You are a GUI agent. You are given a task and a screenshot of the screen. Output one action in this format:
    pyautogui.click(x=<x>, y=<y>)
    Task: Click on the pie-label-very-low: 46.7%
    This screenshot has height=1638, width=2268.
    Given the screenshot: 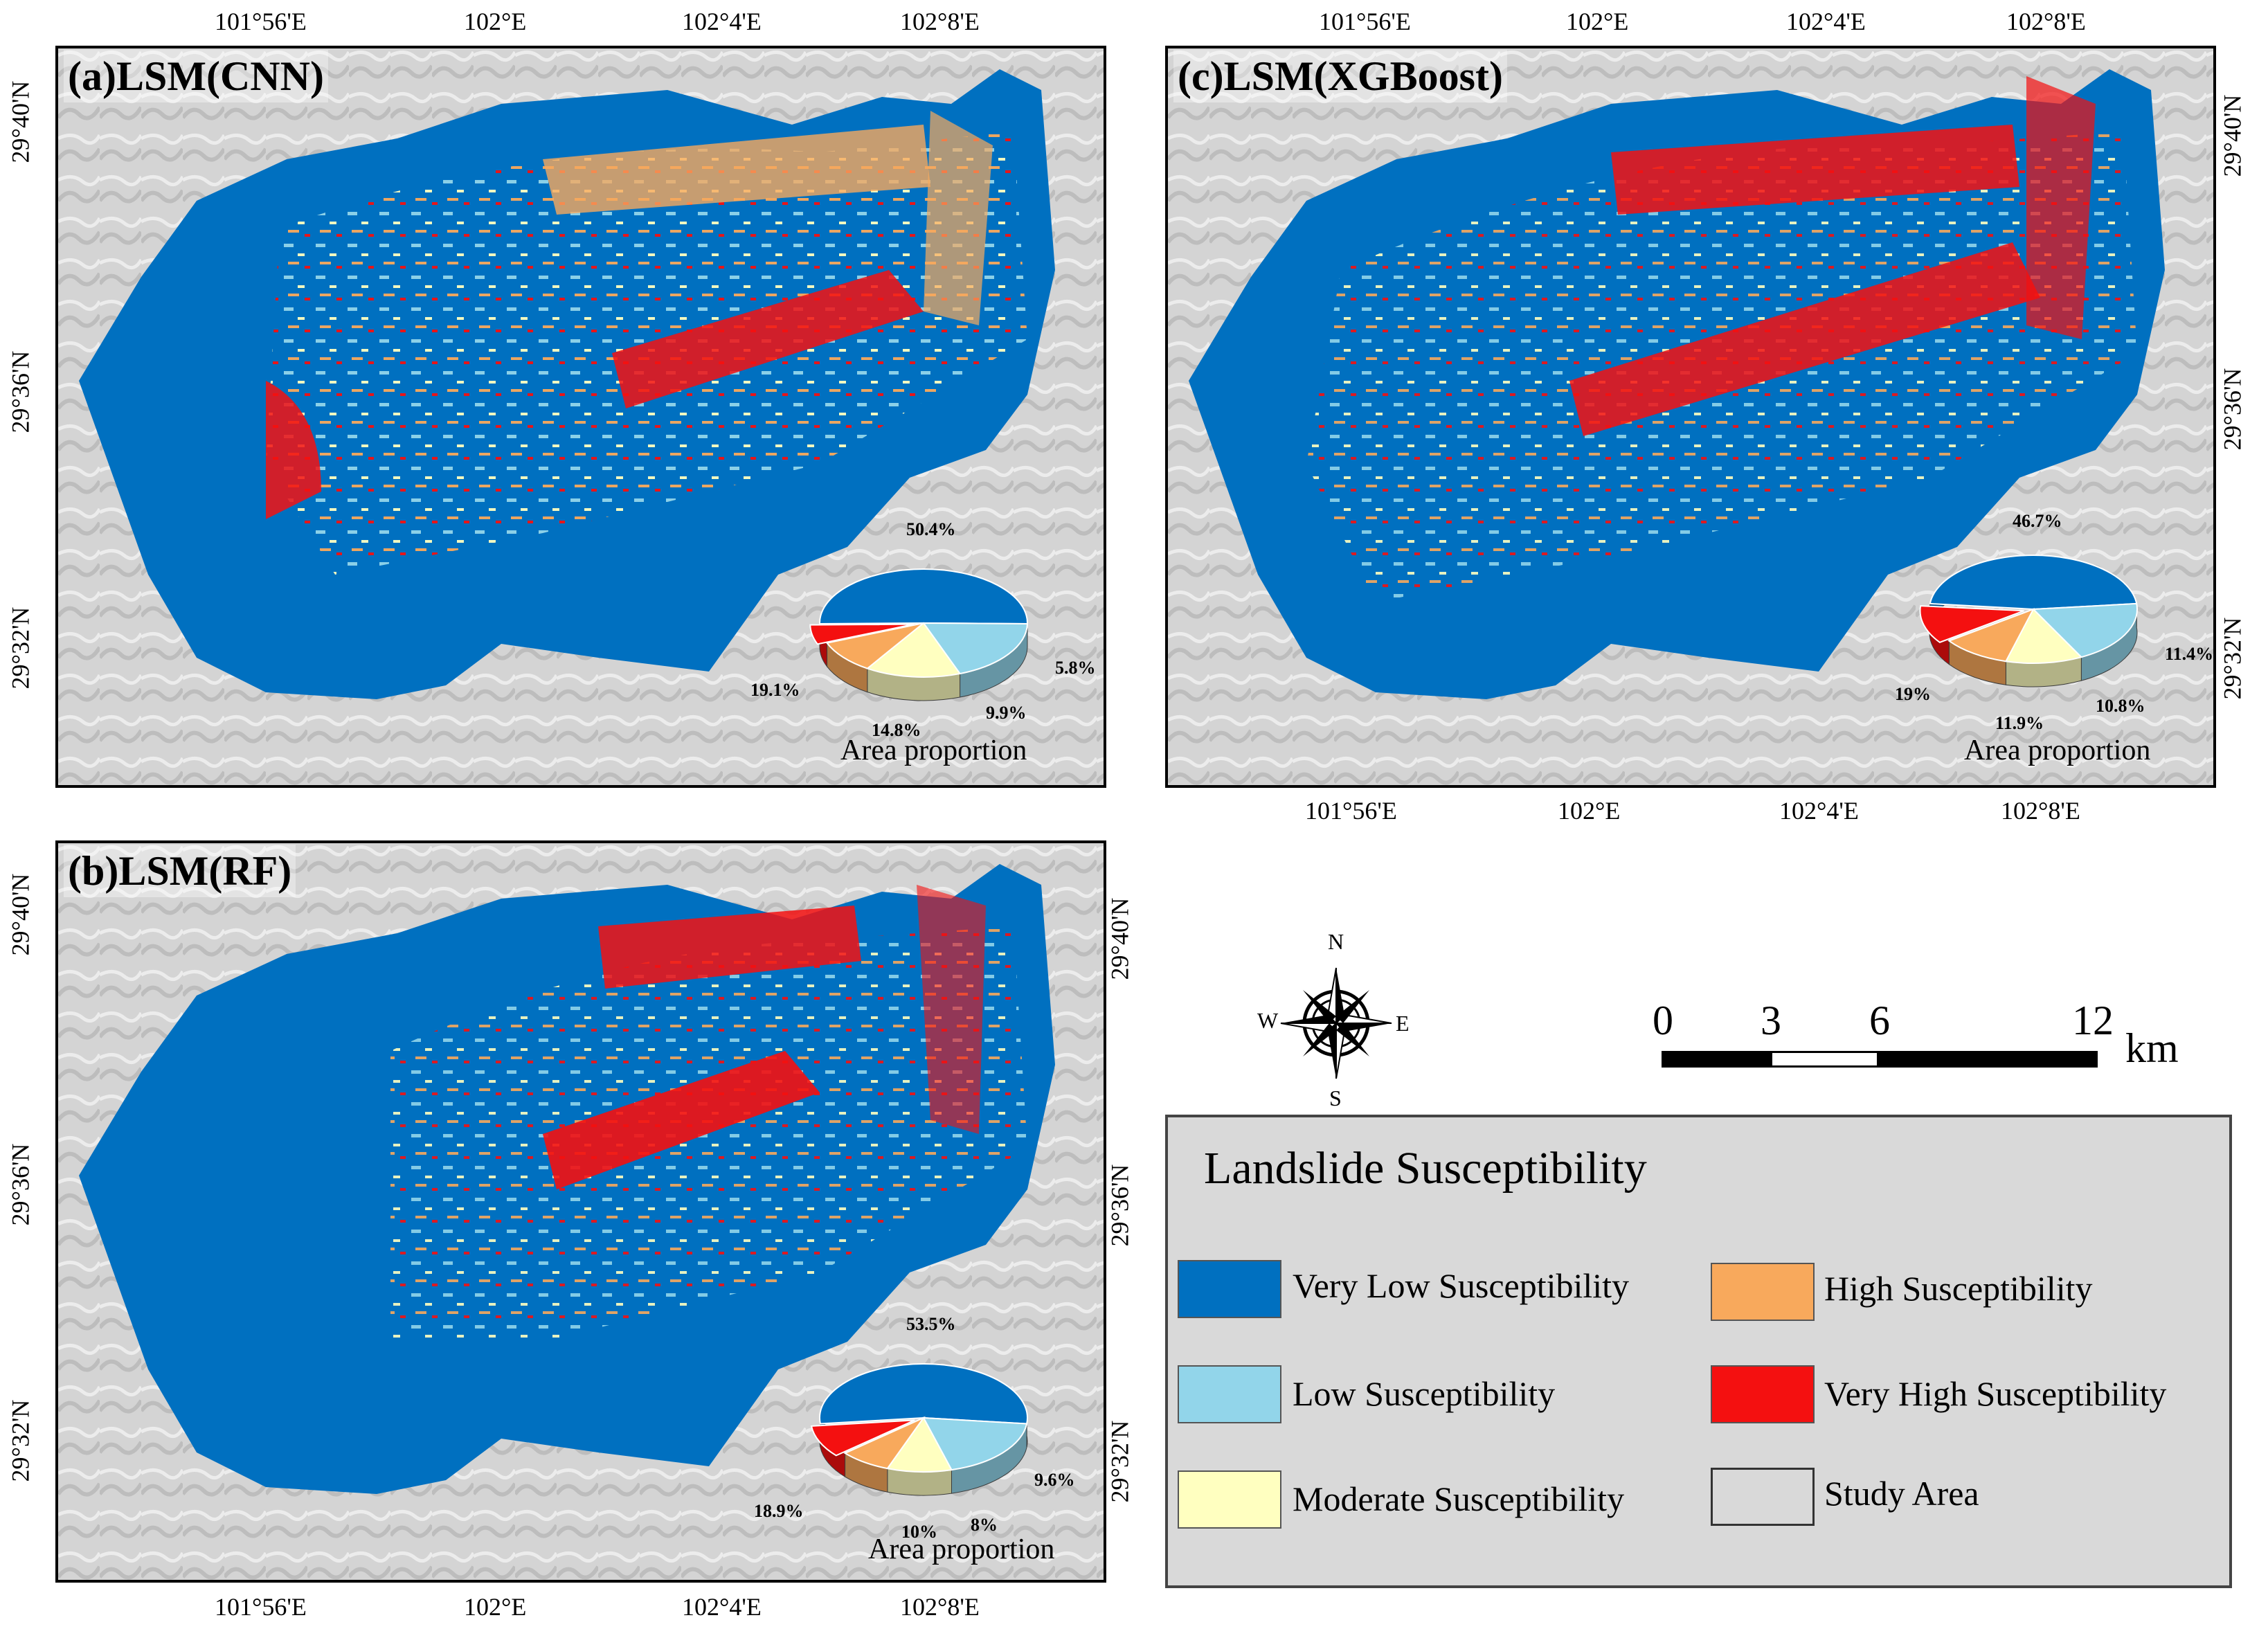 What is the action you would take?
    pyautogui.click(x=2037, y=521)
    